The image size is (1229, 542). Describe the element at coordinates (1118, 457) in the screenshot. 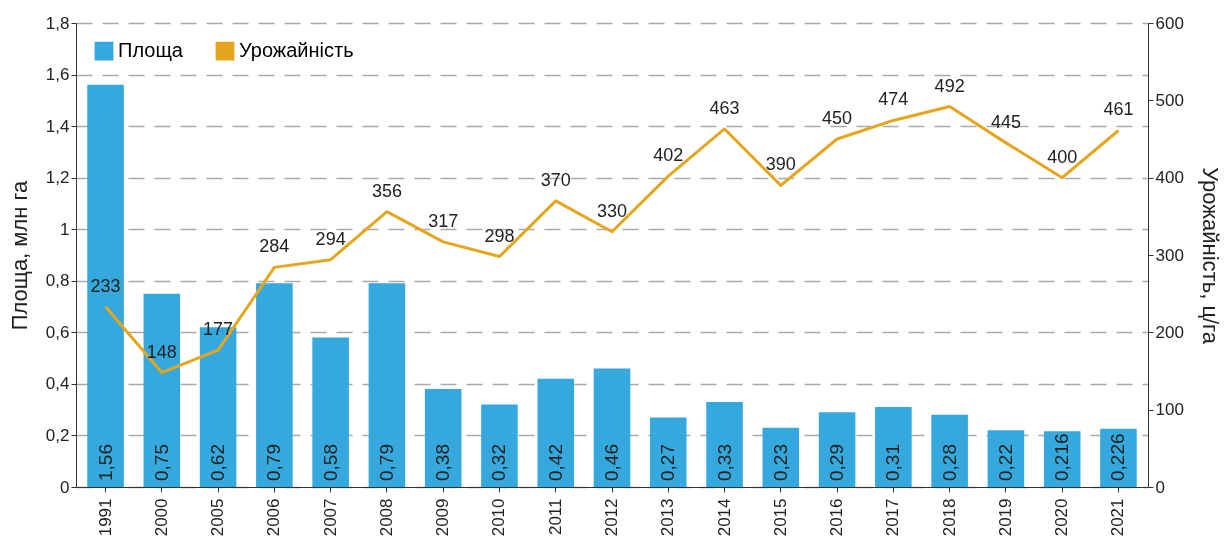

I see `data-label: 0,226` at that location.